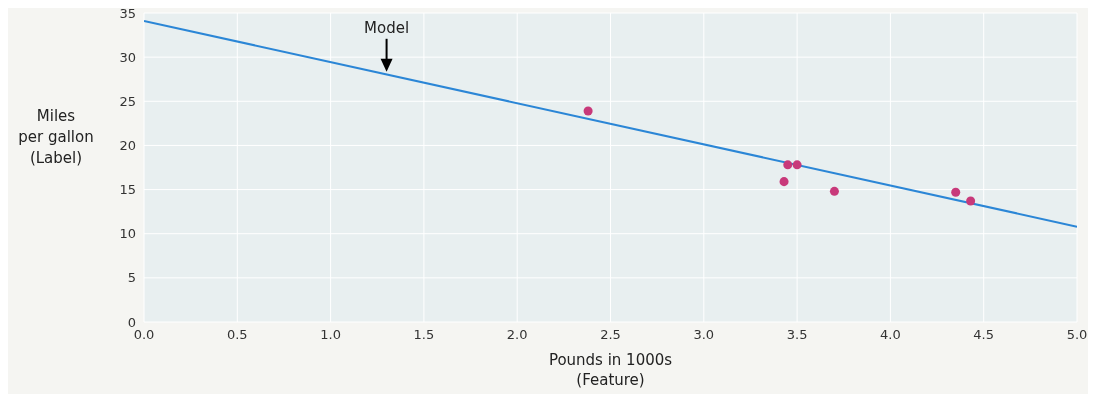 The image size is (1096, 402). I want to click on x-tick-label: 3.0, so click(704, 335).